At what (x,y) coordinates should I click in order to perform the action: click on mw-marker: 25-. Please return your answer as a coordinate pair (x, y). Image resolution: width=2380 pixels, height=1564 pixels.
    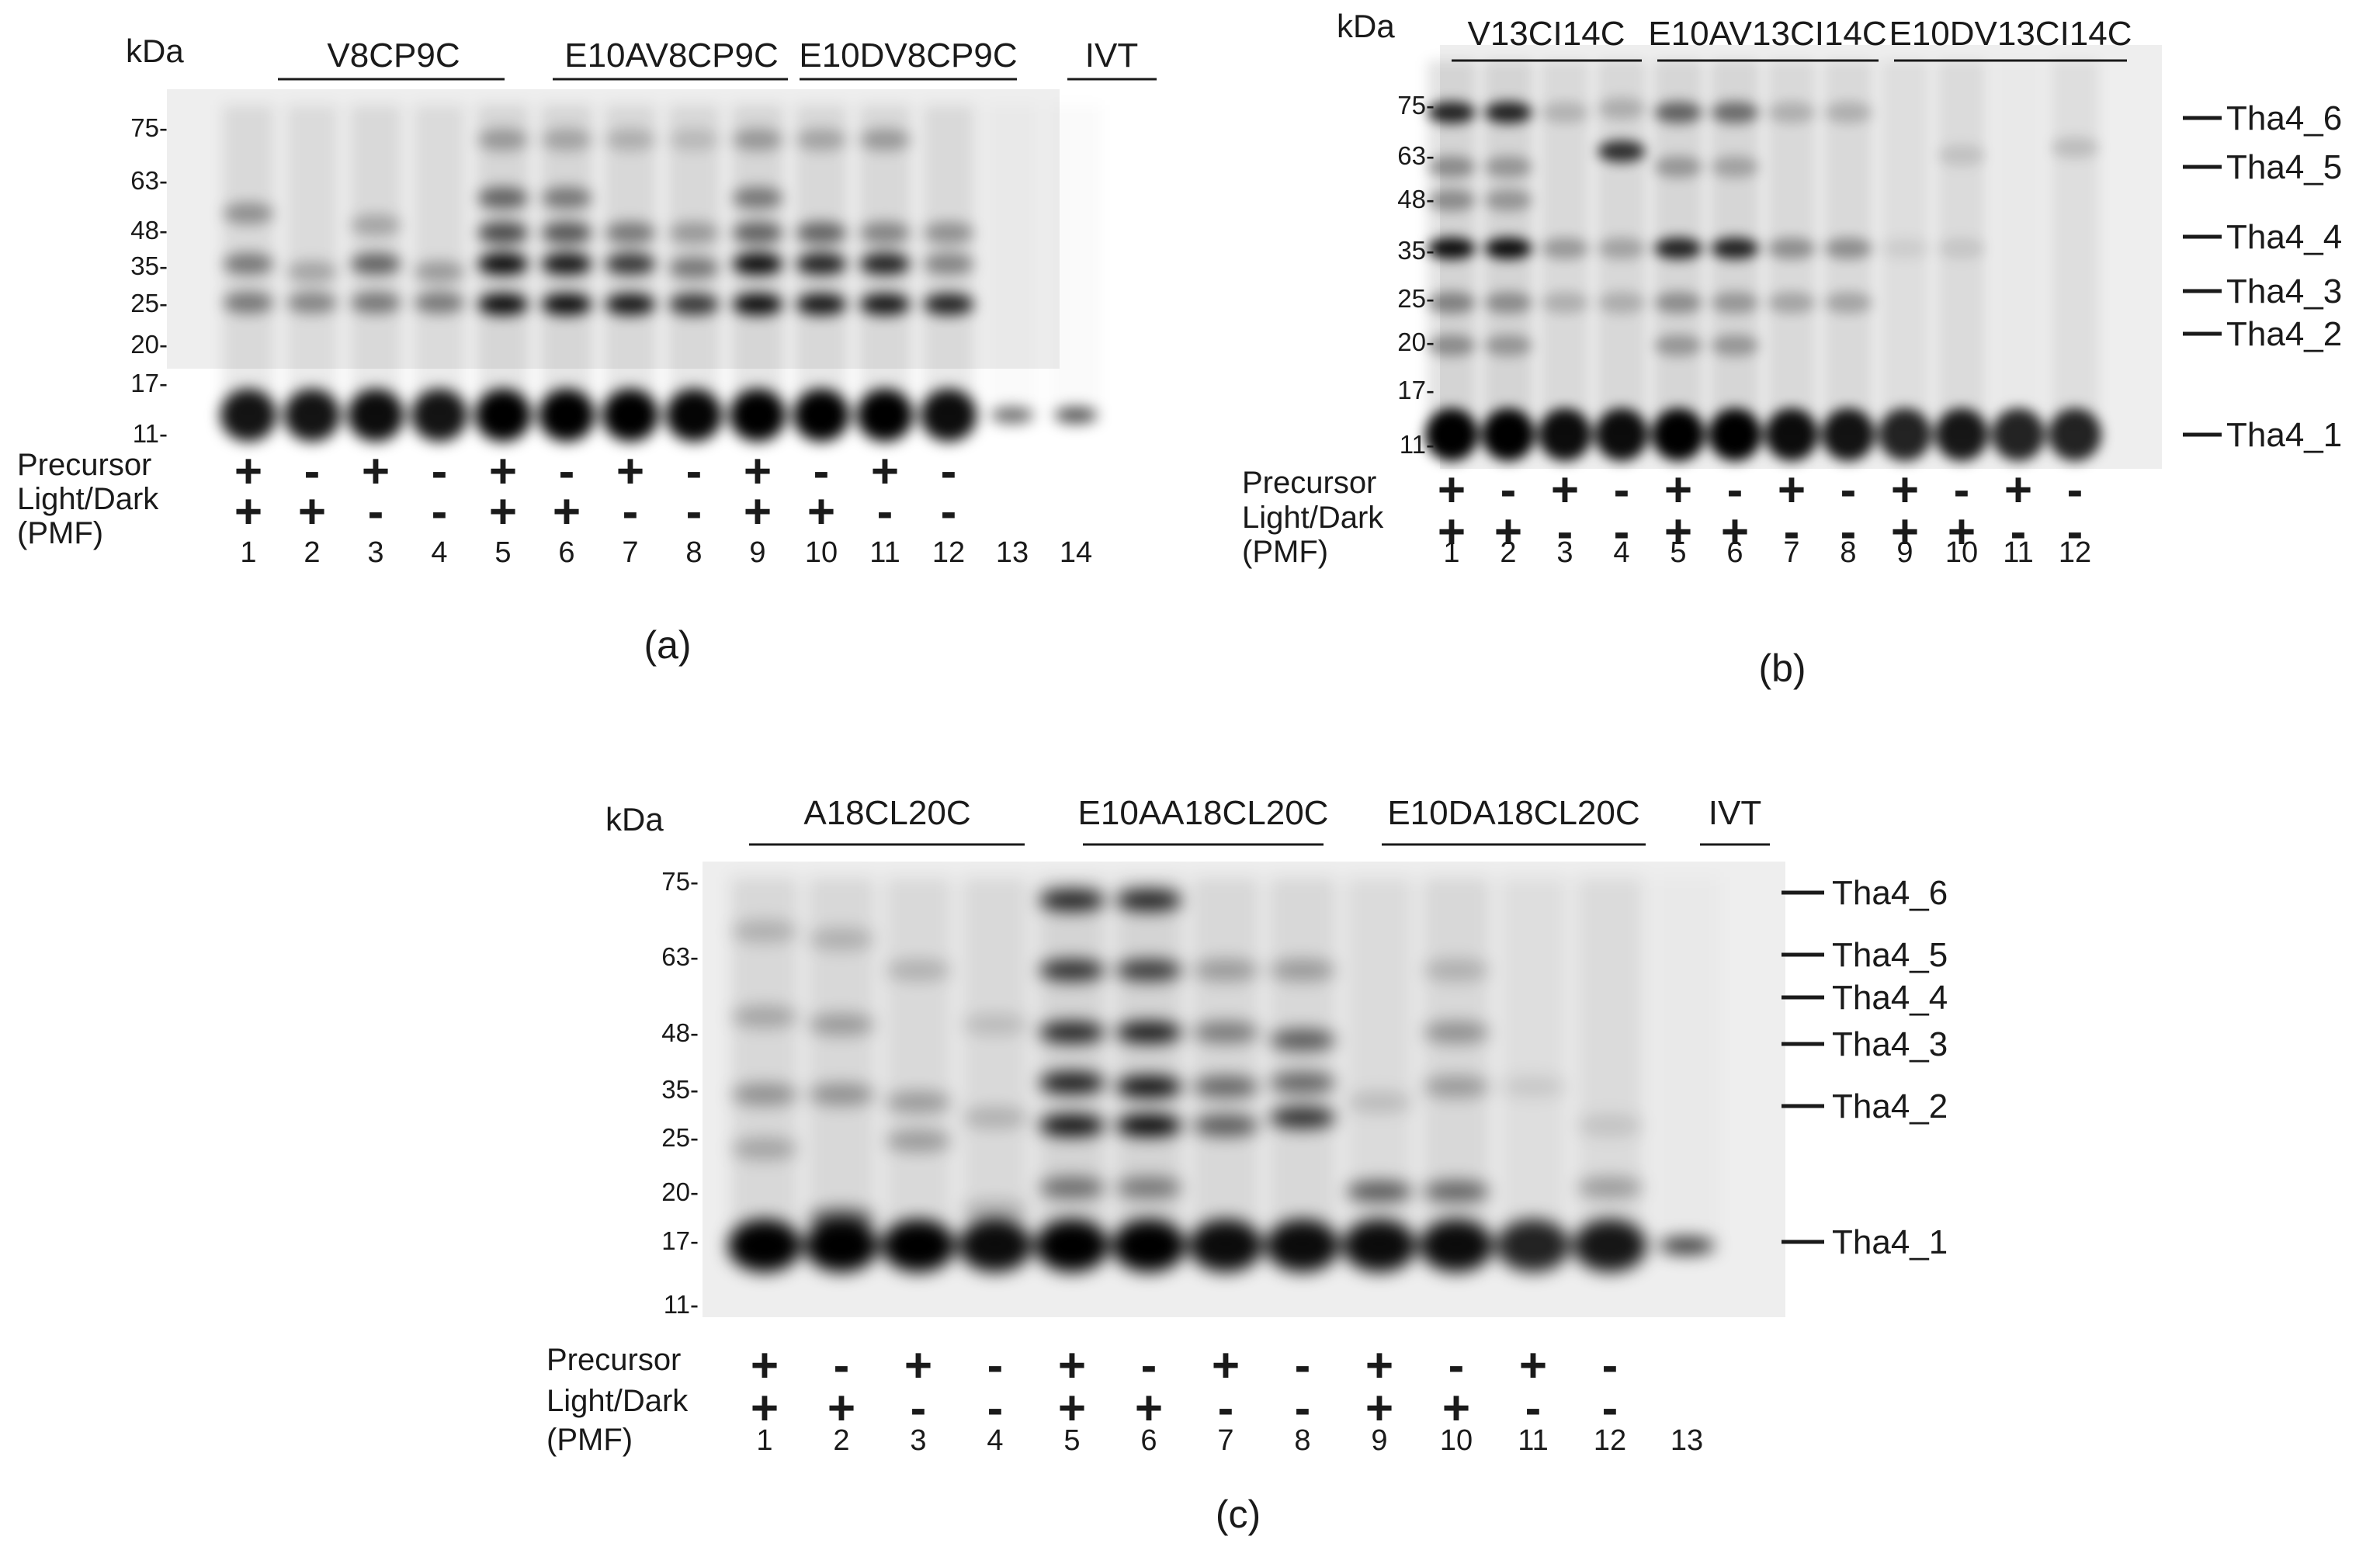
    Looking at the image, I should click on (680, 1137).